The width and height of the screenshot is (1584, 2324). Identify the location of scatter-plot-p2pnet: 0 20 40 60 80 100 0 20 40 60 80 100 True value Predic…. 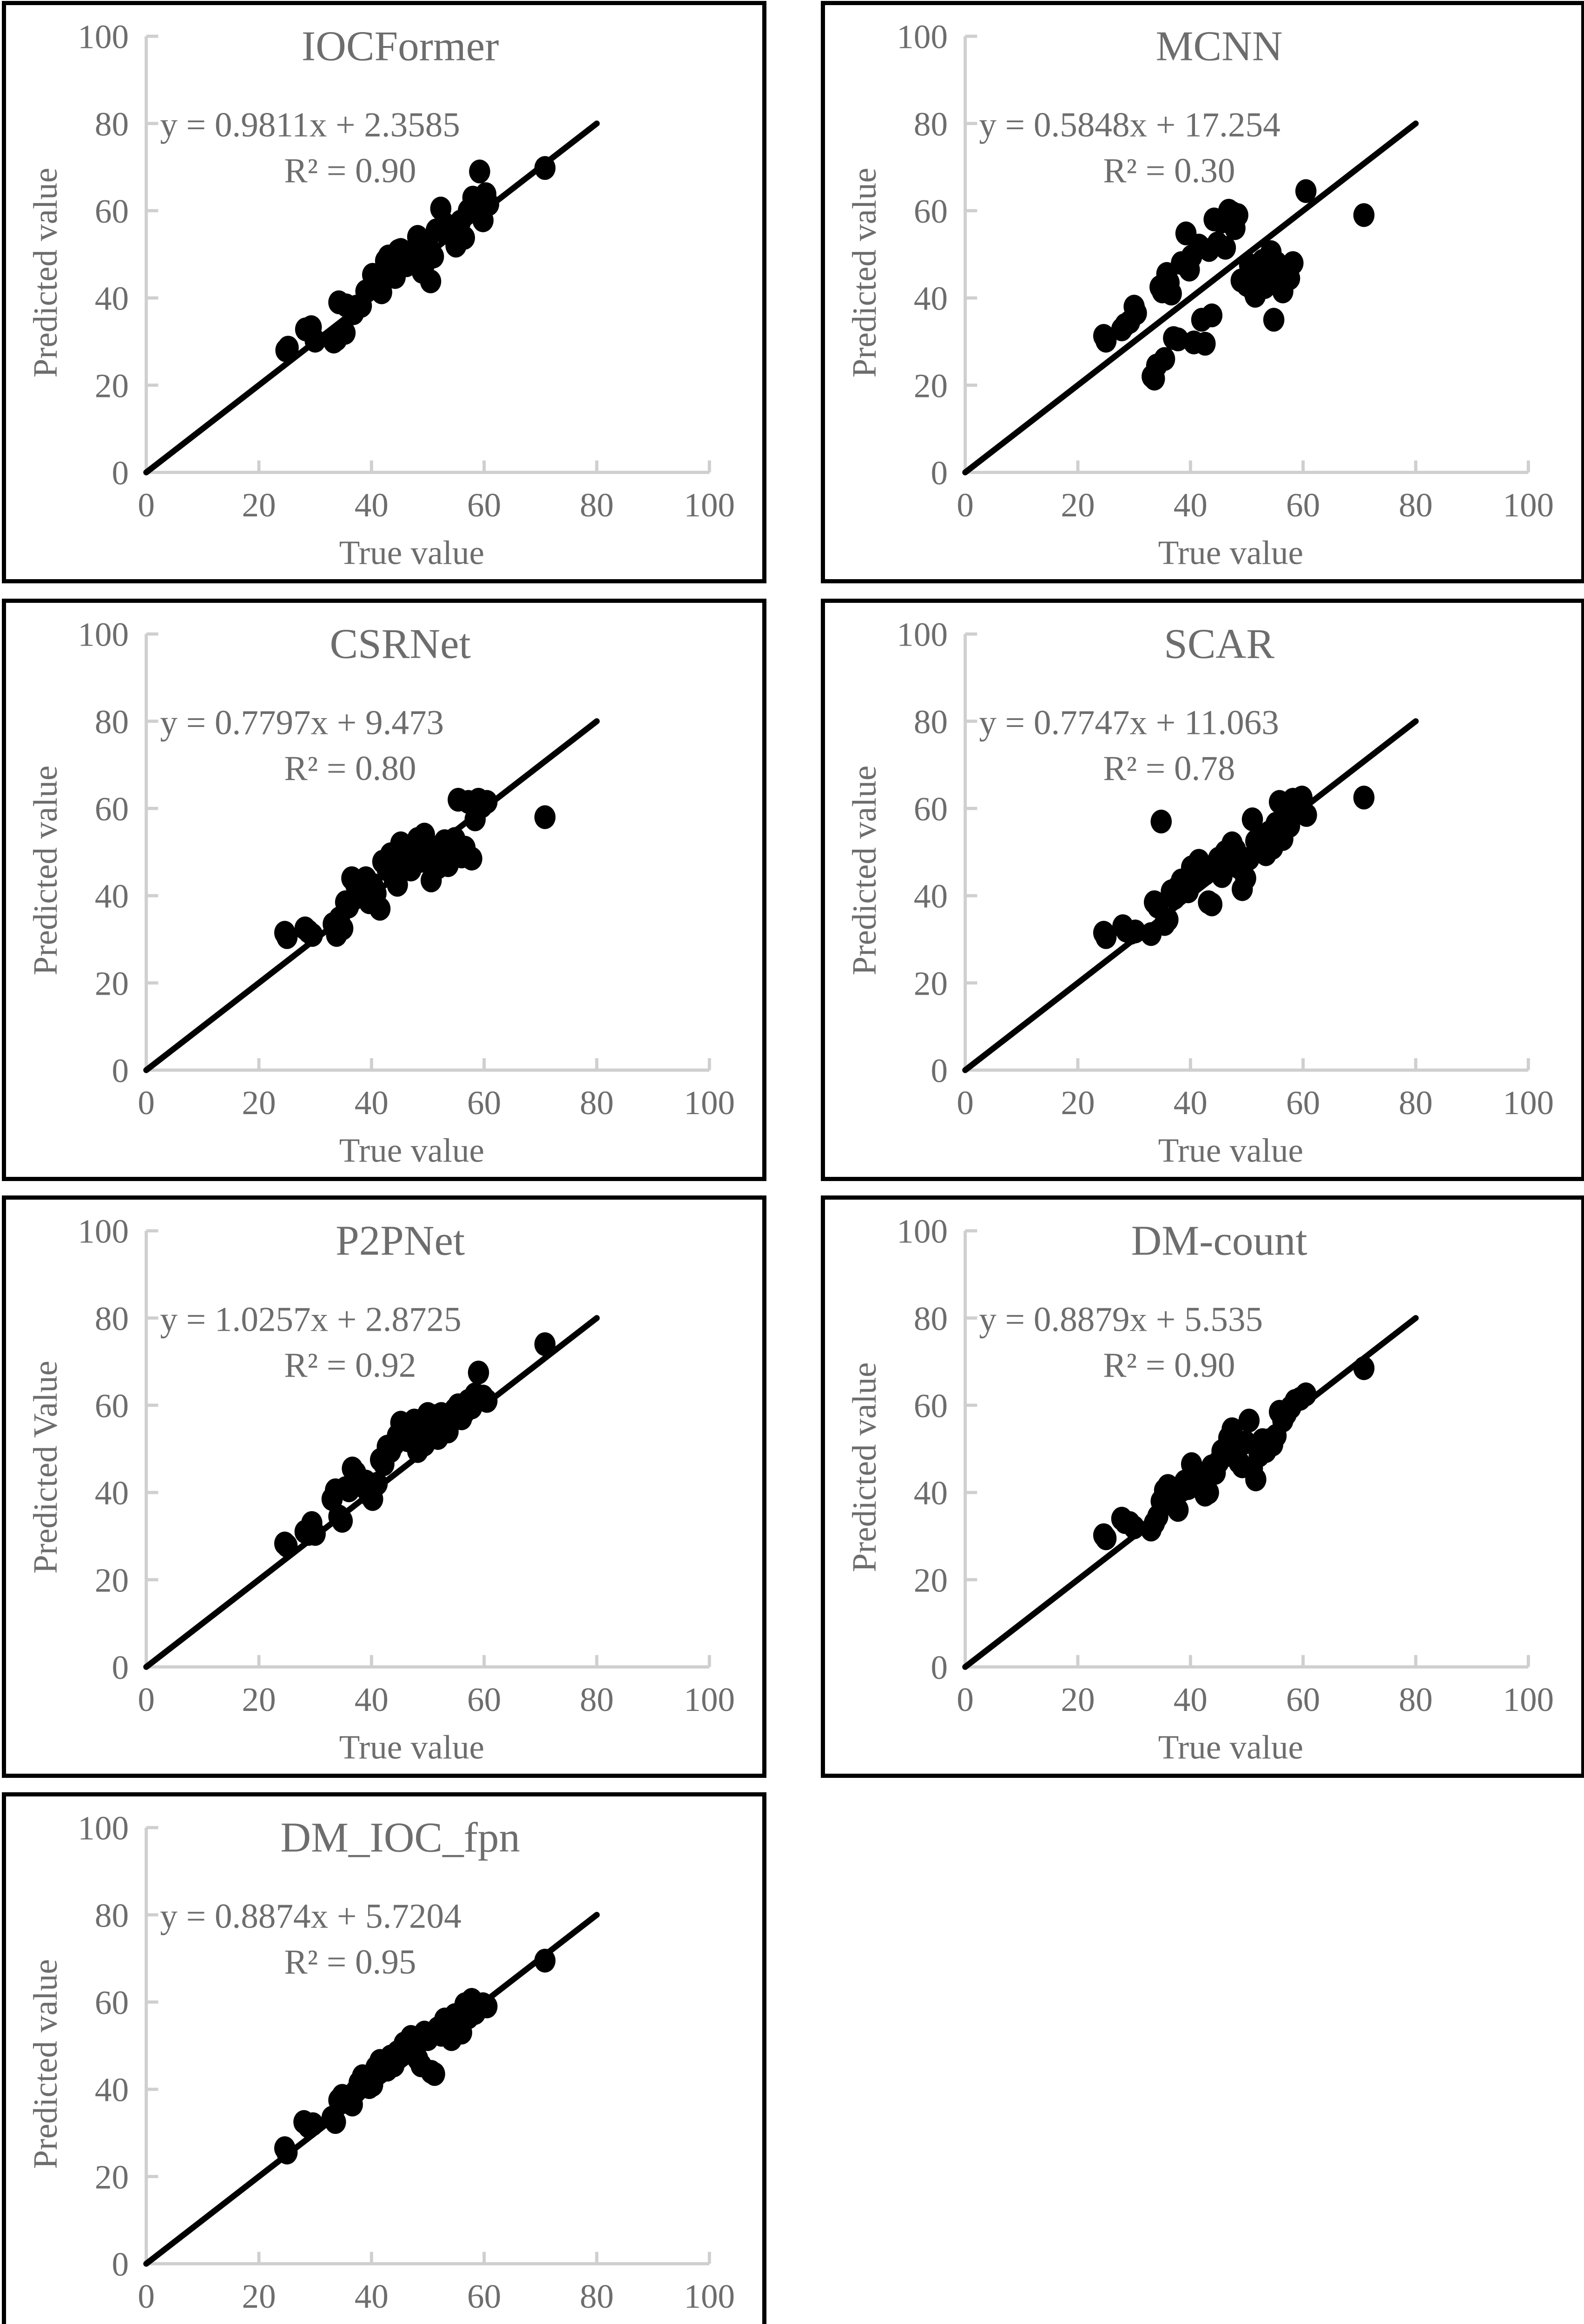
(380, 1489).